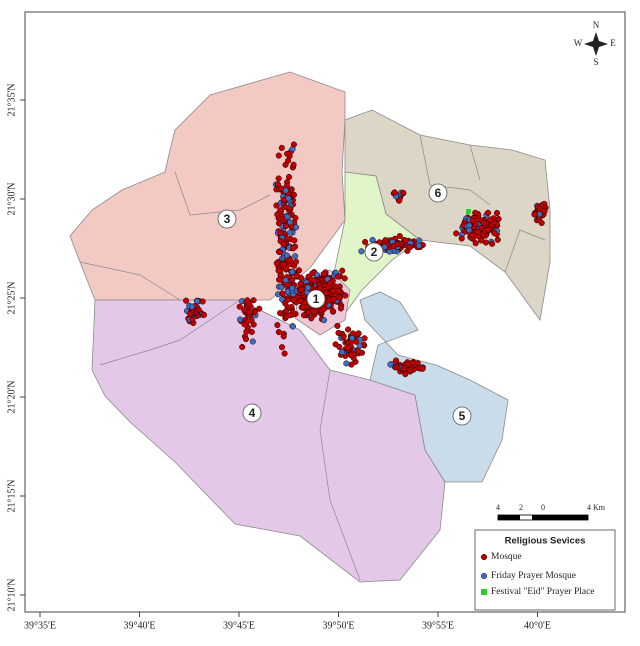 This screenshot has height=646, width=640. Describe the element at coordinates (545, 570) in the screenshot. I see `legend-box` at that location.